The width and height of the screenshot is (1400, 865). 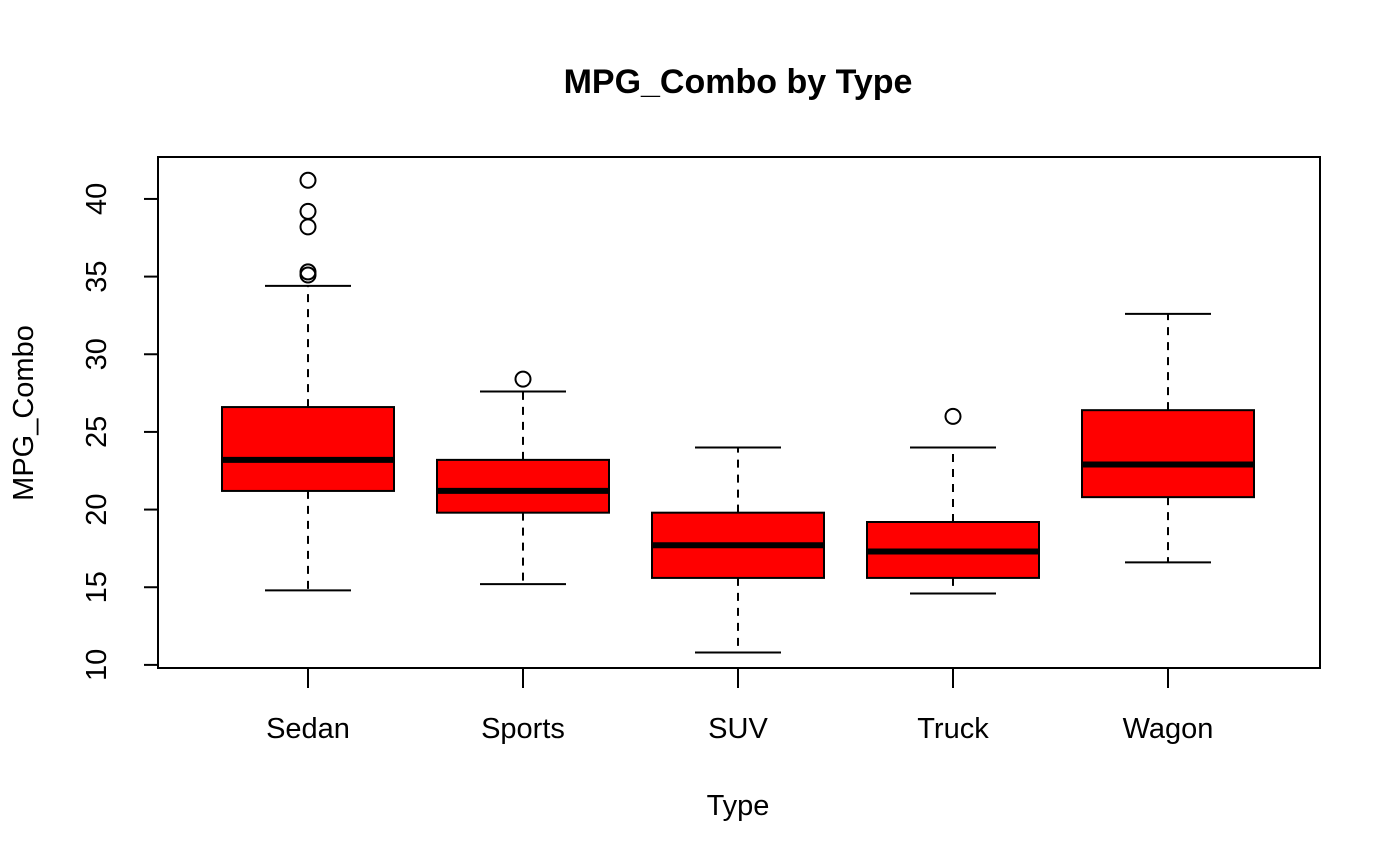 What do you see at coordinates (97, 276) in the screenshot?
I see `y-tick-label: 35` at bounding box center [97, 276].